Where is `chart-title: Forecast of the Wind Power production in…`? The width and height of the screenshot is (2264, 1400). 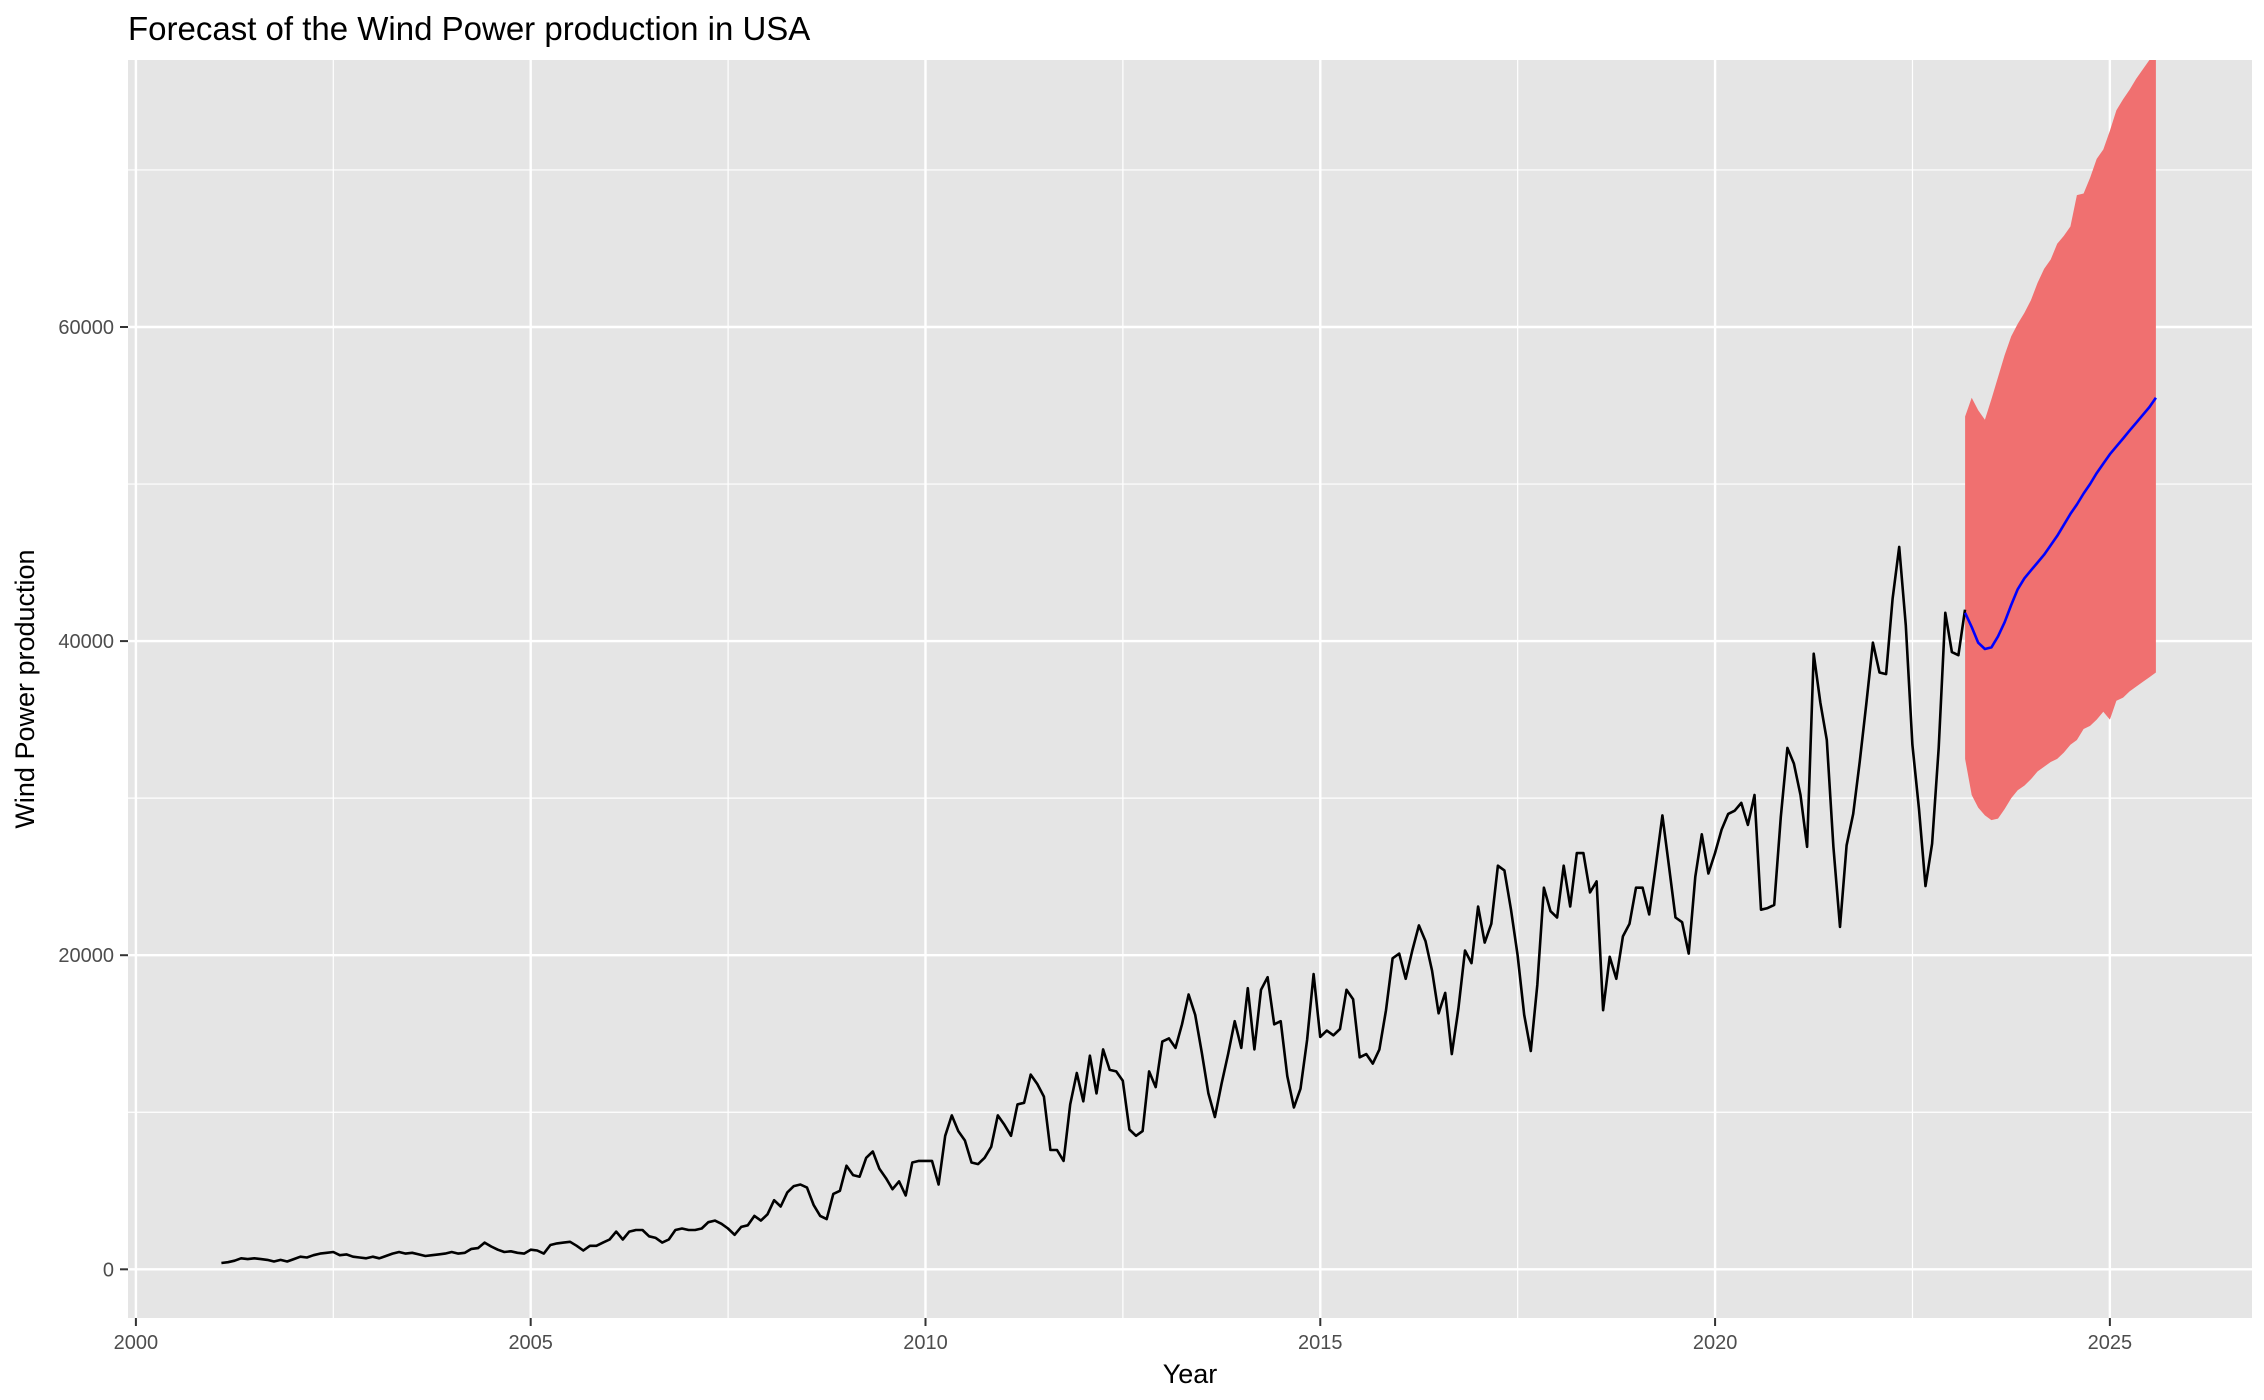
chart-title: Forecast of the Wind Power production in… is located at coordinates (469, 28).